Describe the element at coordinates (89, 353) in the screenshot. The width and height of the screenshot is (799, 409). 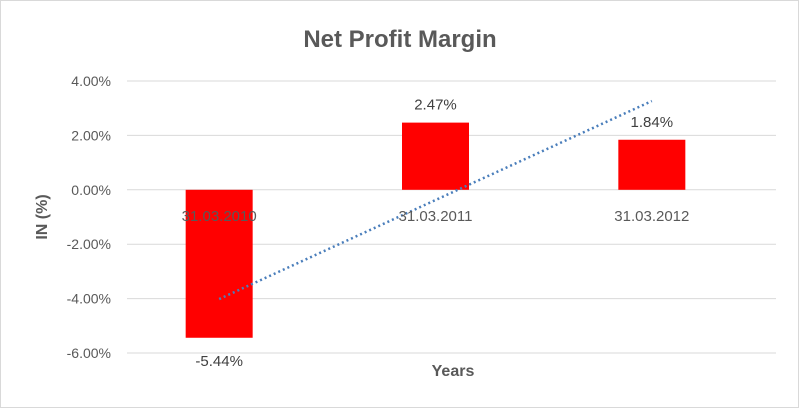
I see `y-tick-label: -6.00%` at that location.